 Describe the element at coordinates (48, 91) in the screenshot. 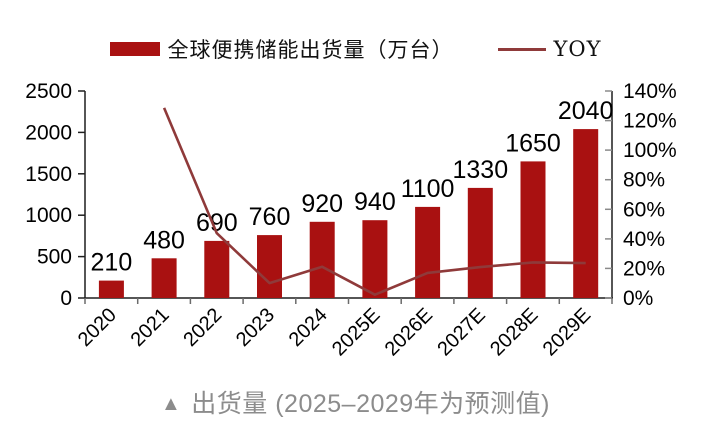

I see `left-axis-tick-label: 2500` at that location.